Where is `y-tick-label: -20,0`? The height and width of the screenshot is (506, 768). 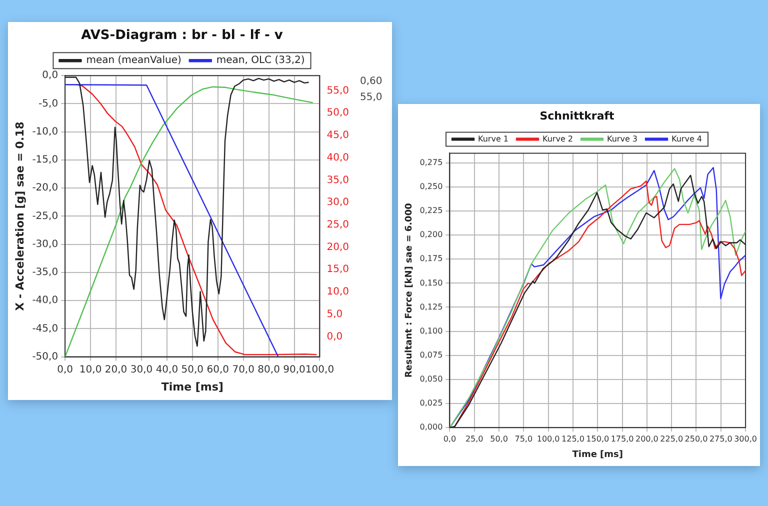 y-tick-label: -20,0 is located at coordinates (45, 188).